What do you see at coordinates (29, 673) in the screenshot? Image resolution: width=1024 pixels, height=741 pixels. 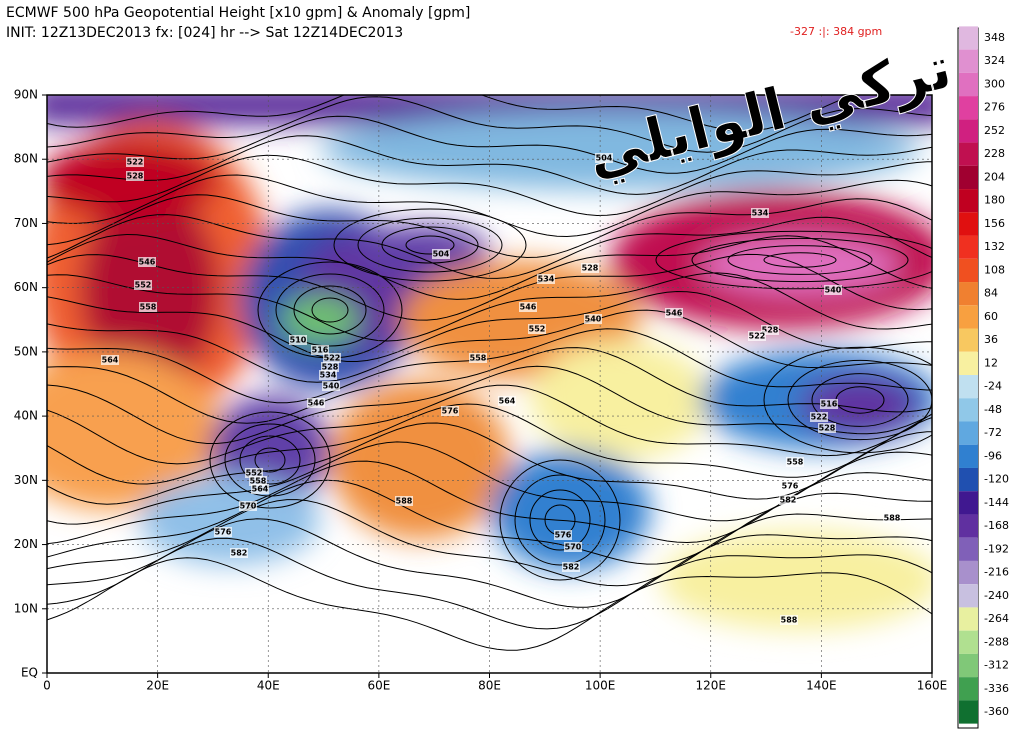 I see `lat-label: EQ` at bounding box center [29, 673].